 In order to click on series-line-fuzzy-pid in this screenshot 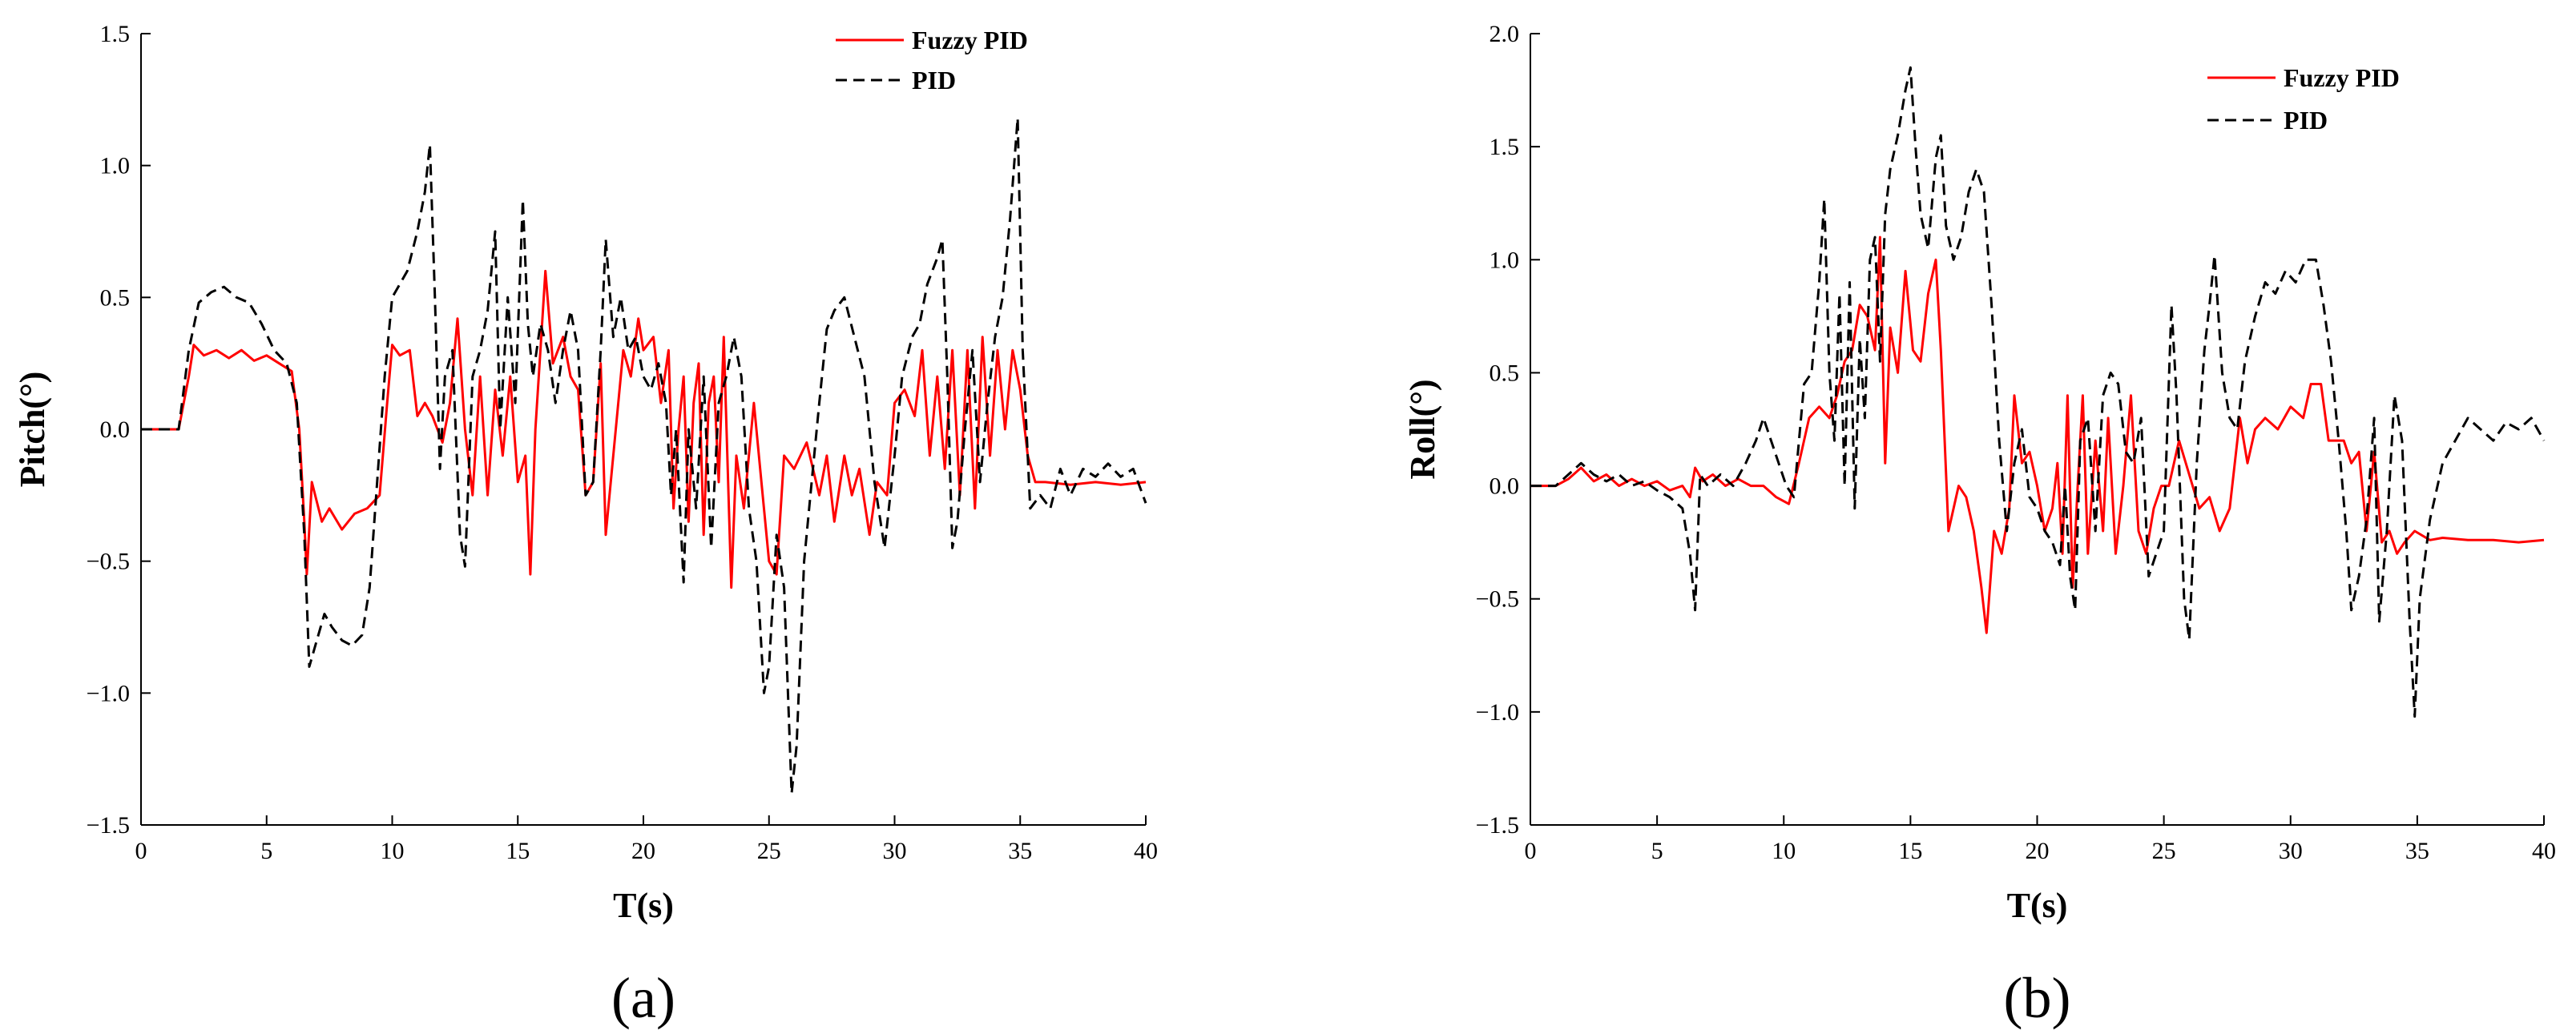, I will do `click(644, 429)`.